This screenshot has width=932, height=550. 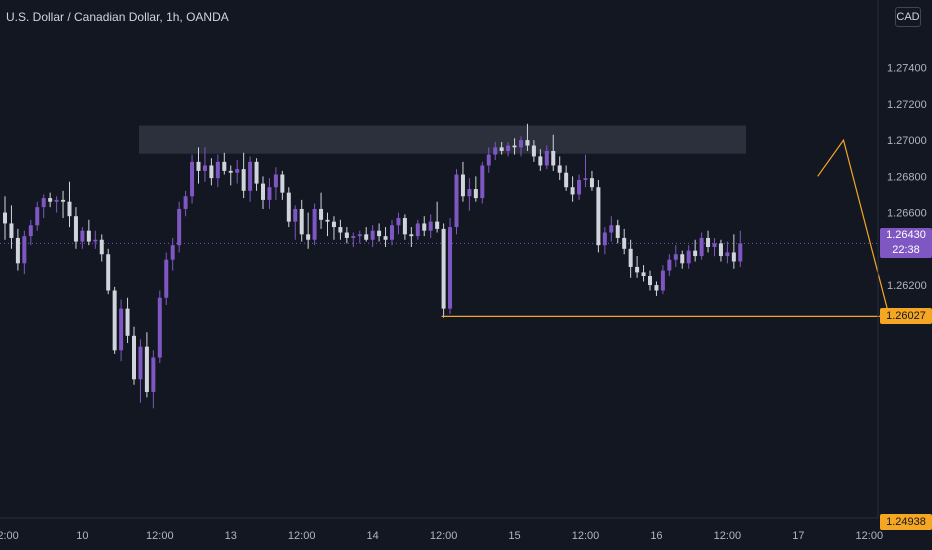 I want to click on x-tick-label: 17, so click(x=798, y=536).